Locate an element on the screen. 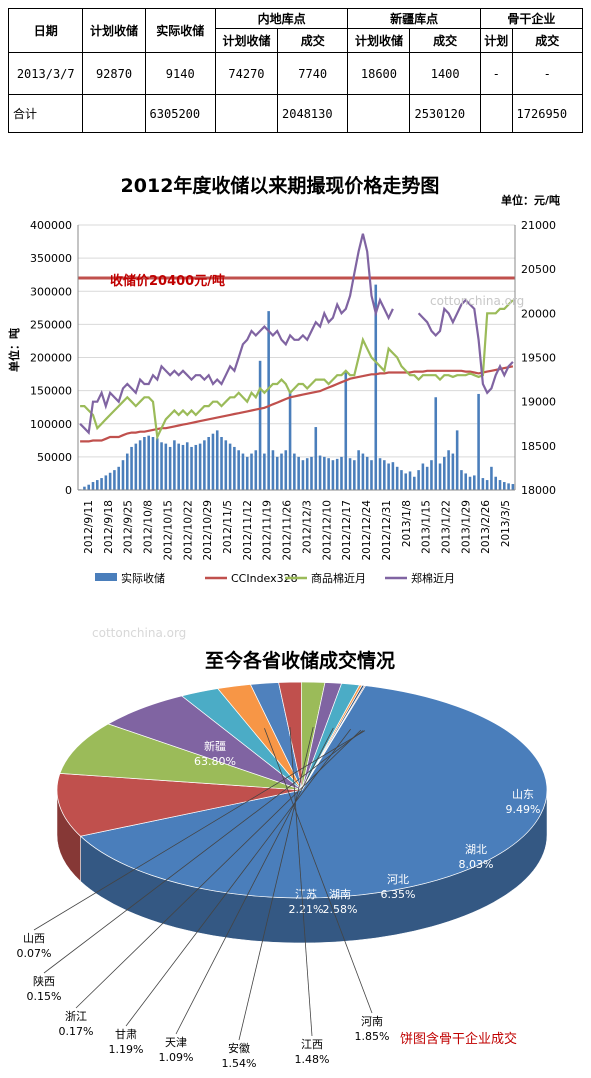 The height and width of the screenshot is (1078, 591). cell-total-actual: 6305200 is located at coordinates (180, 113).